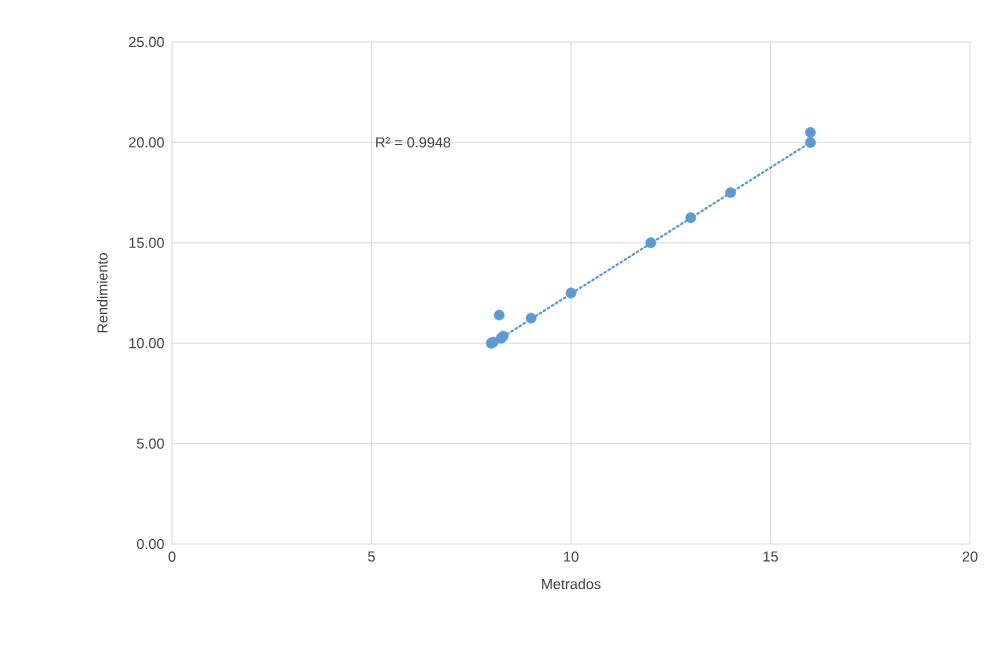 The width and height of the screenshot is (1001, 652). What do you see at coordinates (770, 556) in the screenshot?
I see `x-tick-label: 15` at bounding box center [770, 556].